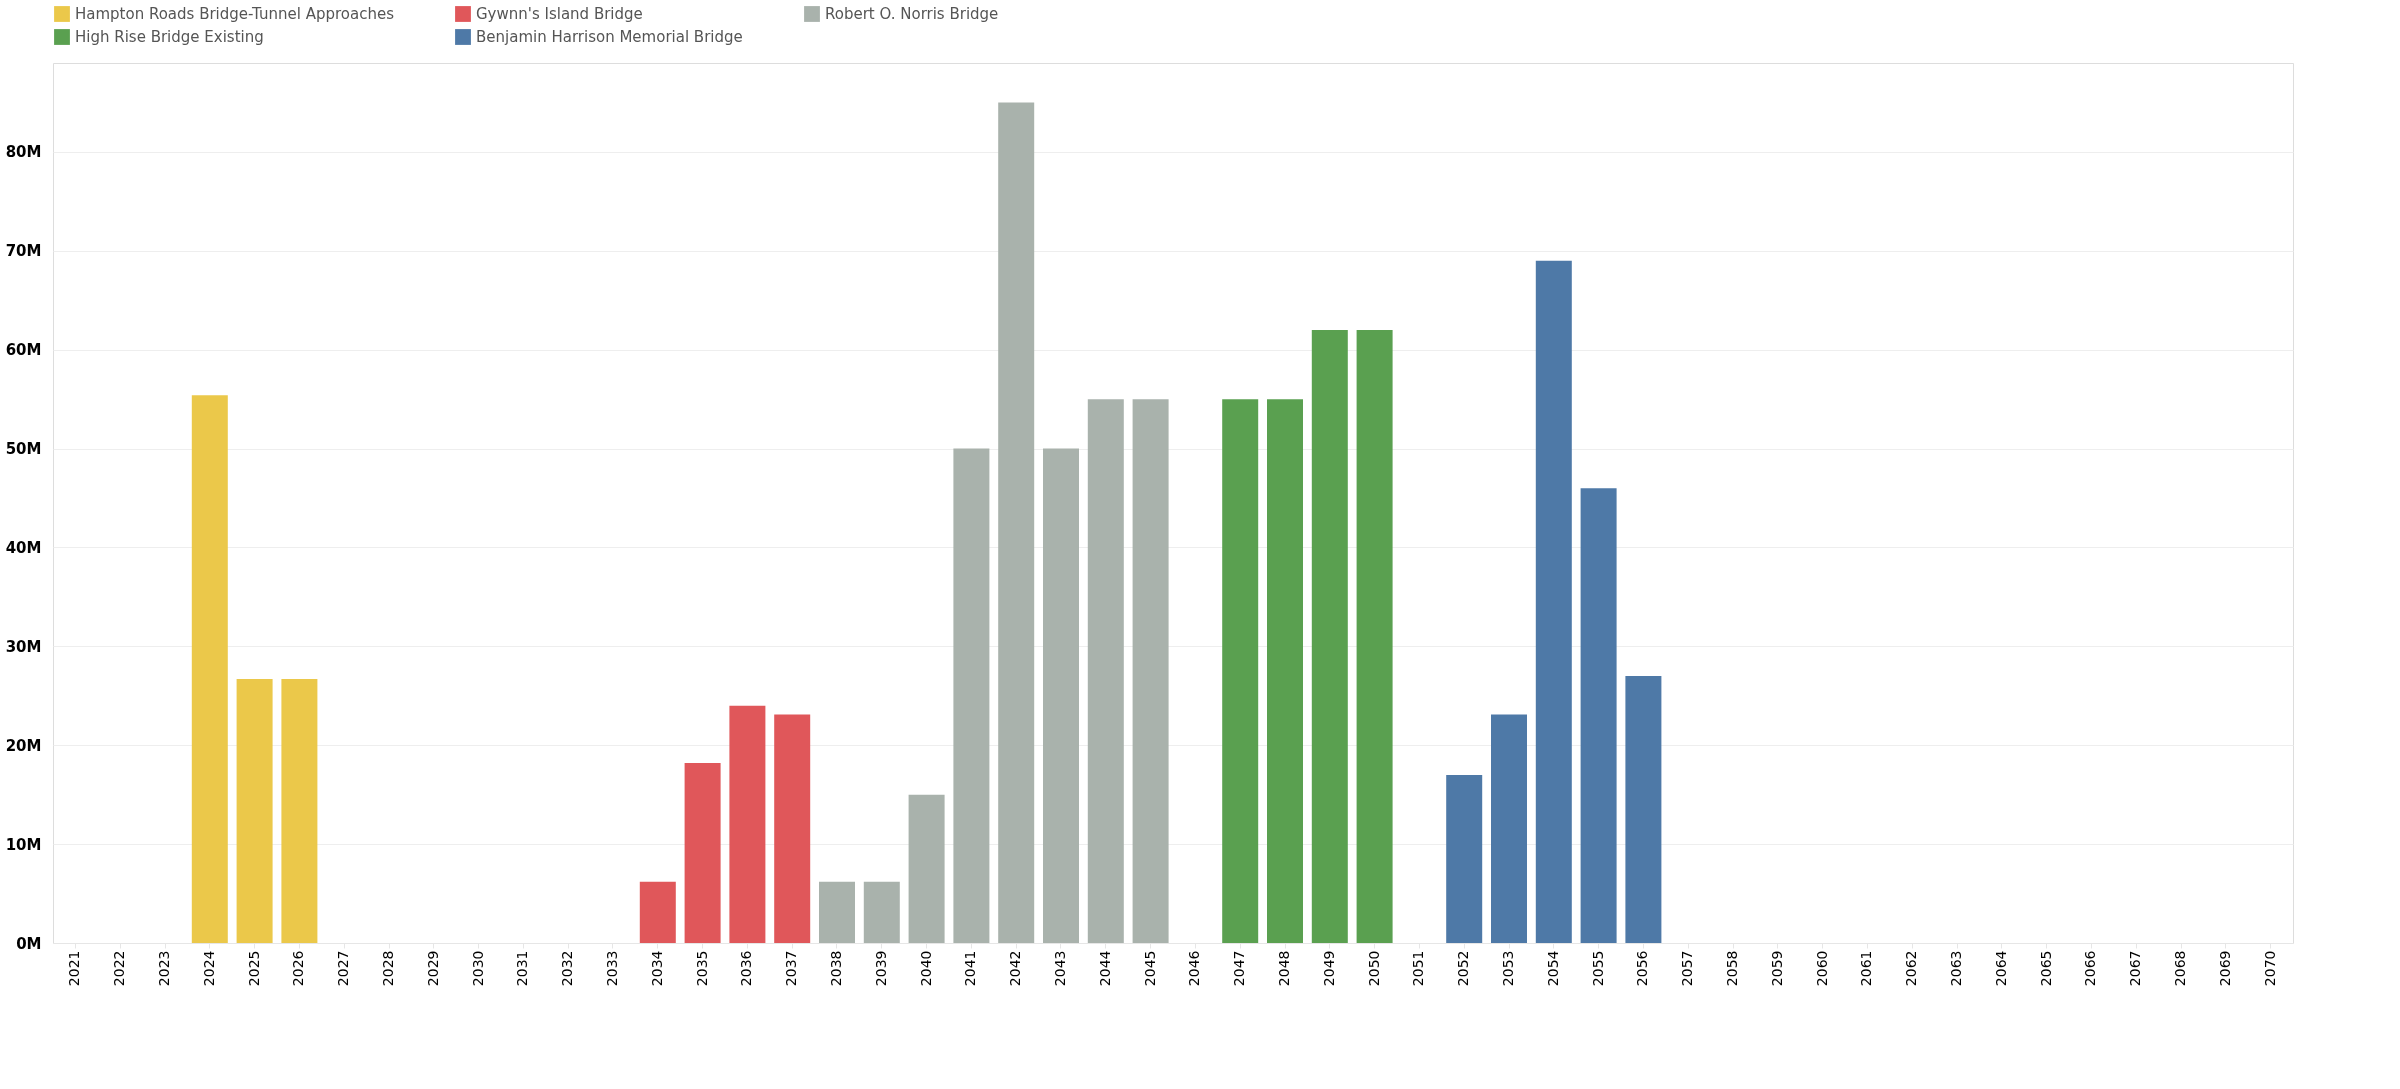 This screenshot has width=2400, height=1089. What do you see at coordinates (522, 968) in the screenshot?
I see `x-tick-label: 2031` at bounding box center [522, 968].